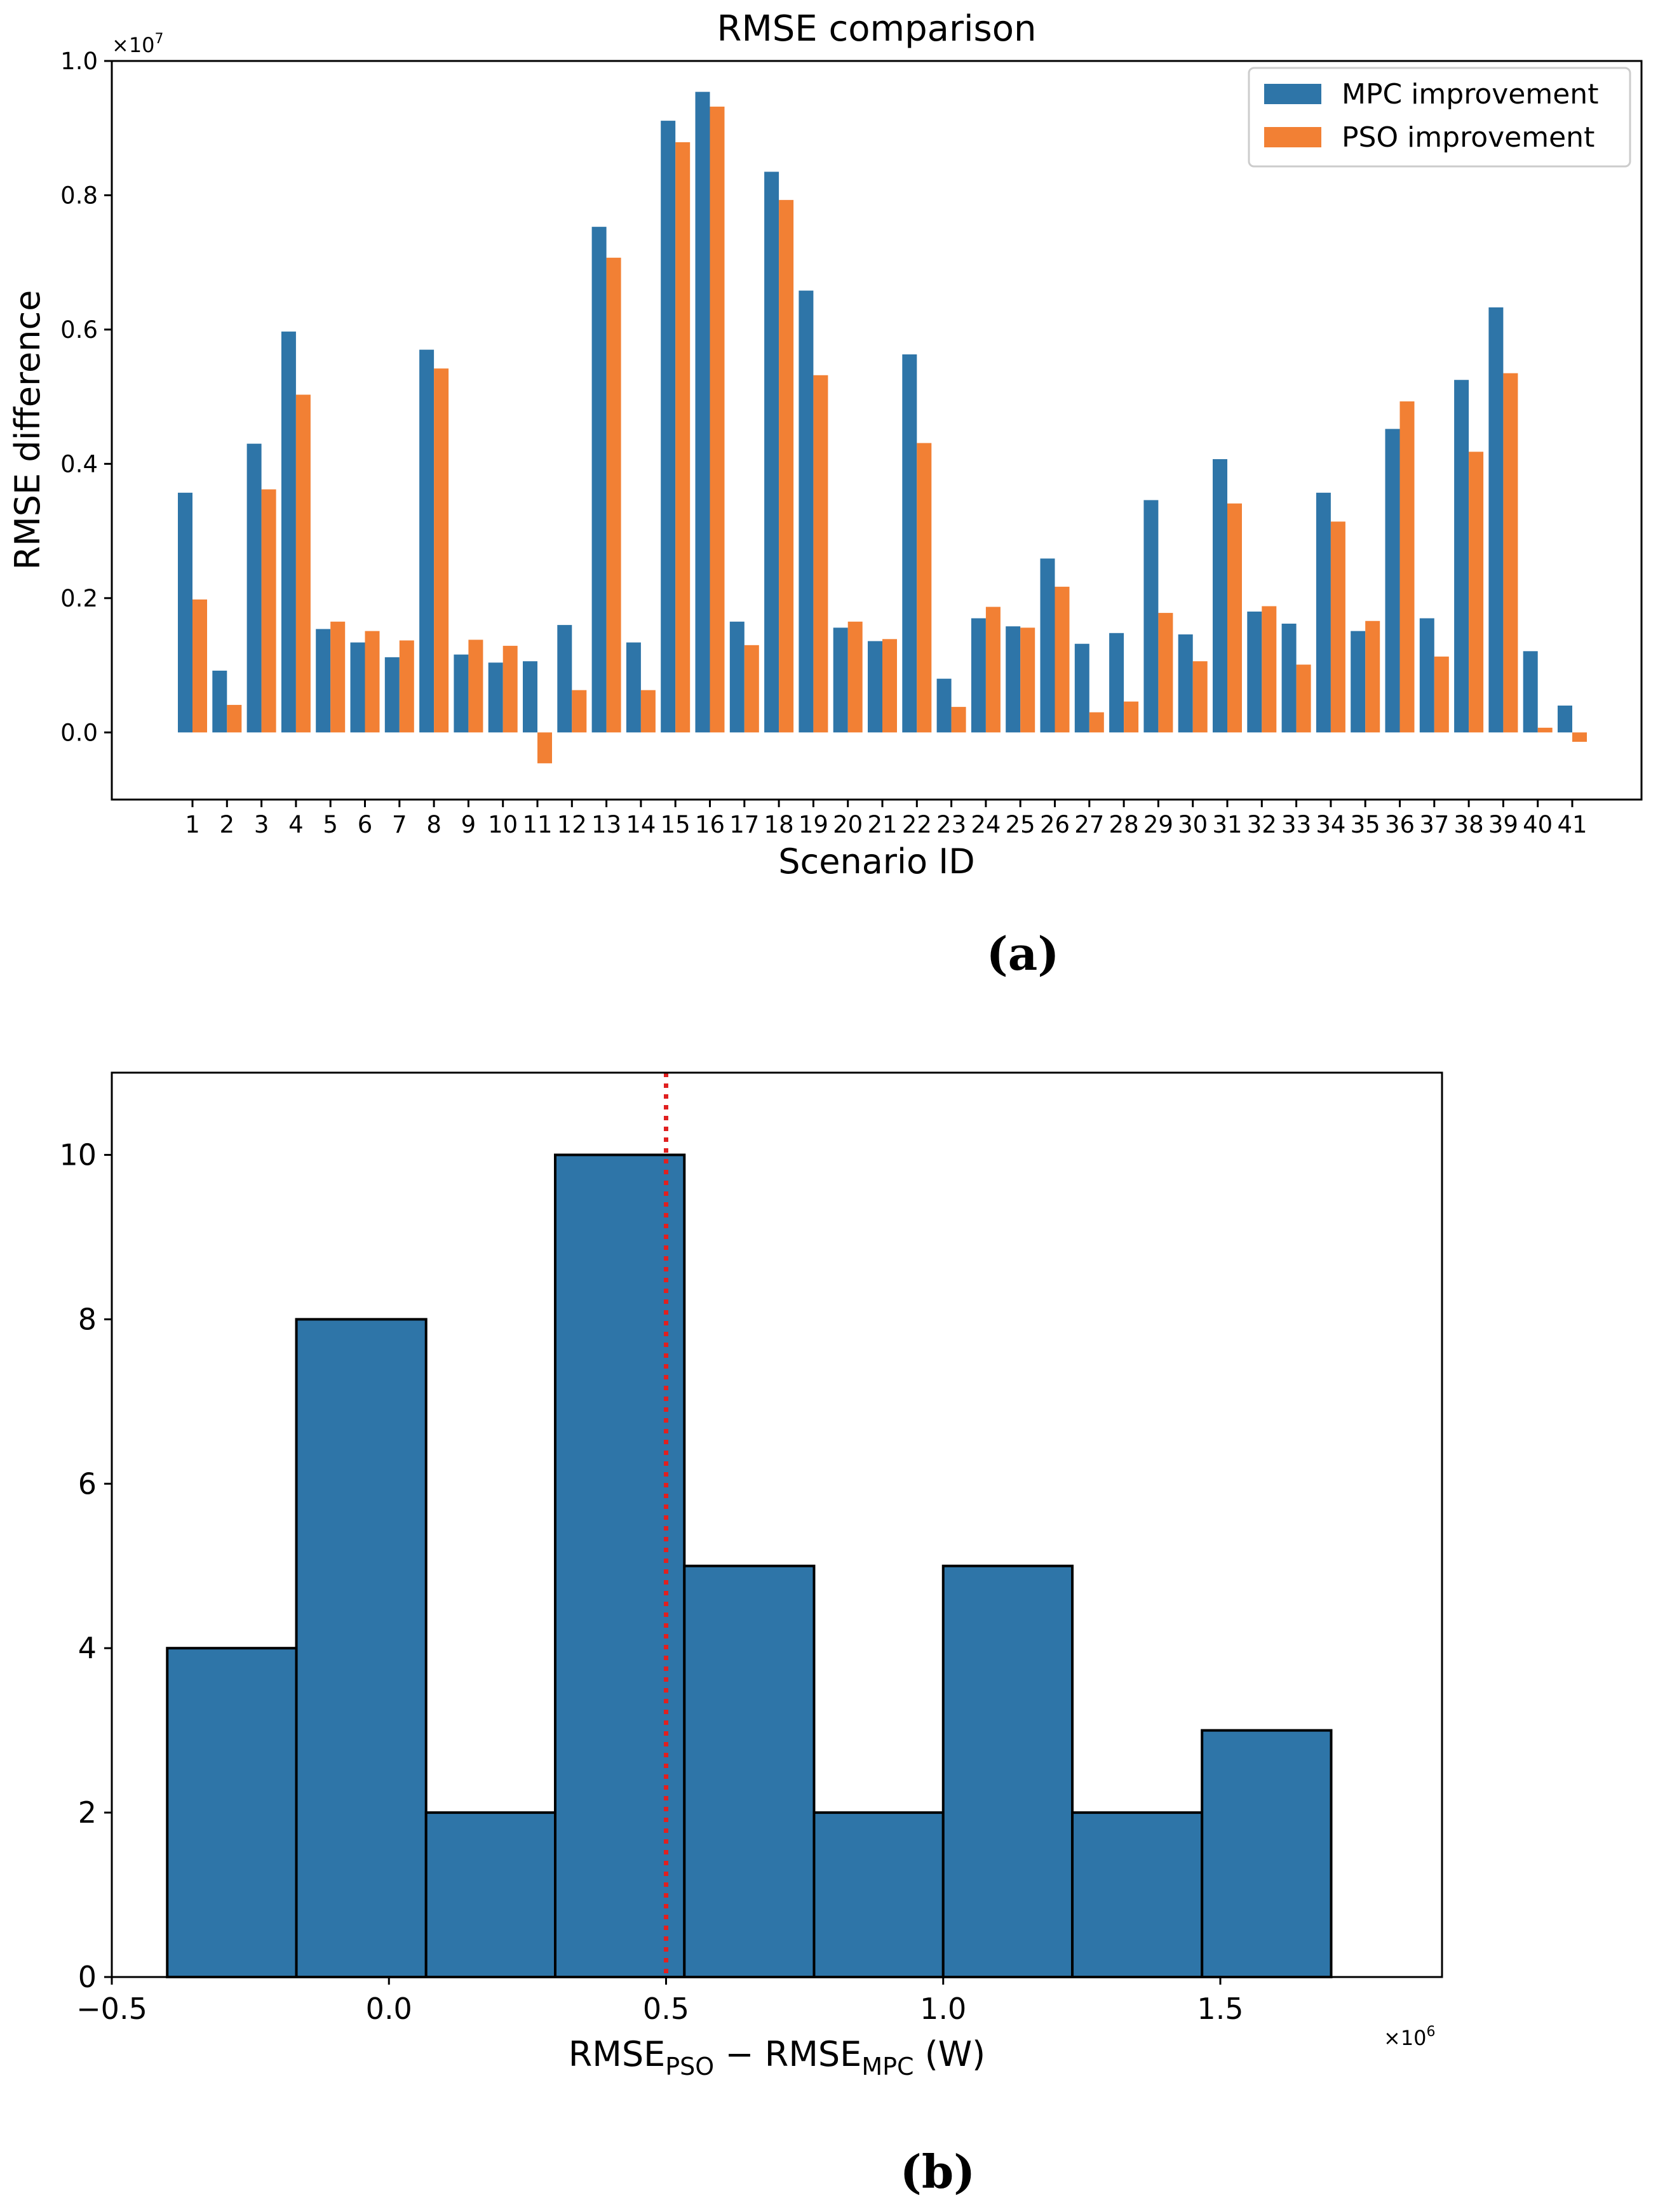  I want to click on x-tick-label: 6, so click(365, 824).